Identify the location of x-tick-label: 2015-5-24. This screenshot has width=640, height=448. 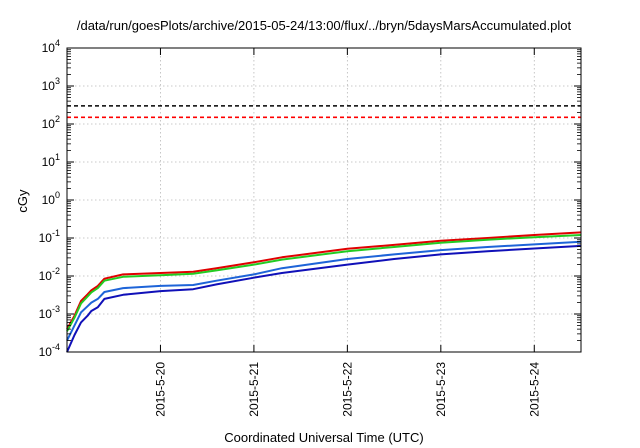
(534, 389).